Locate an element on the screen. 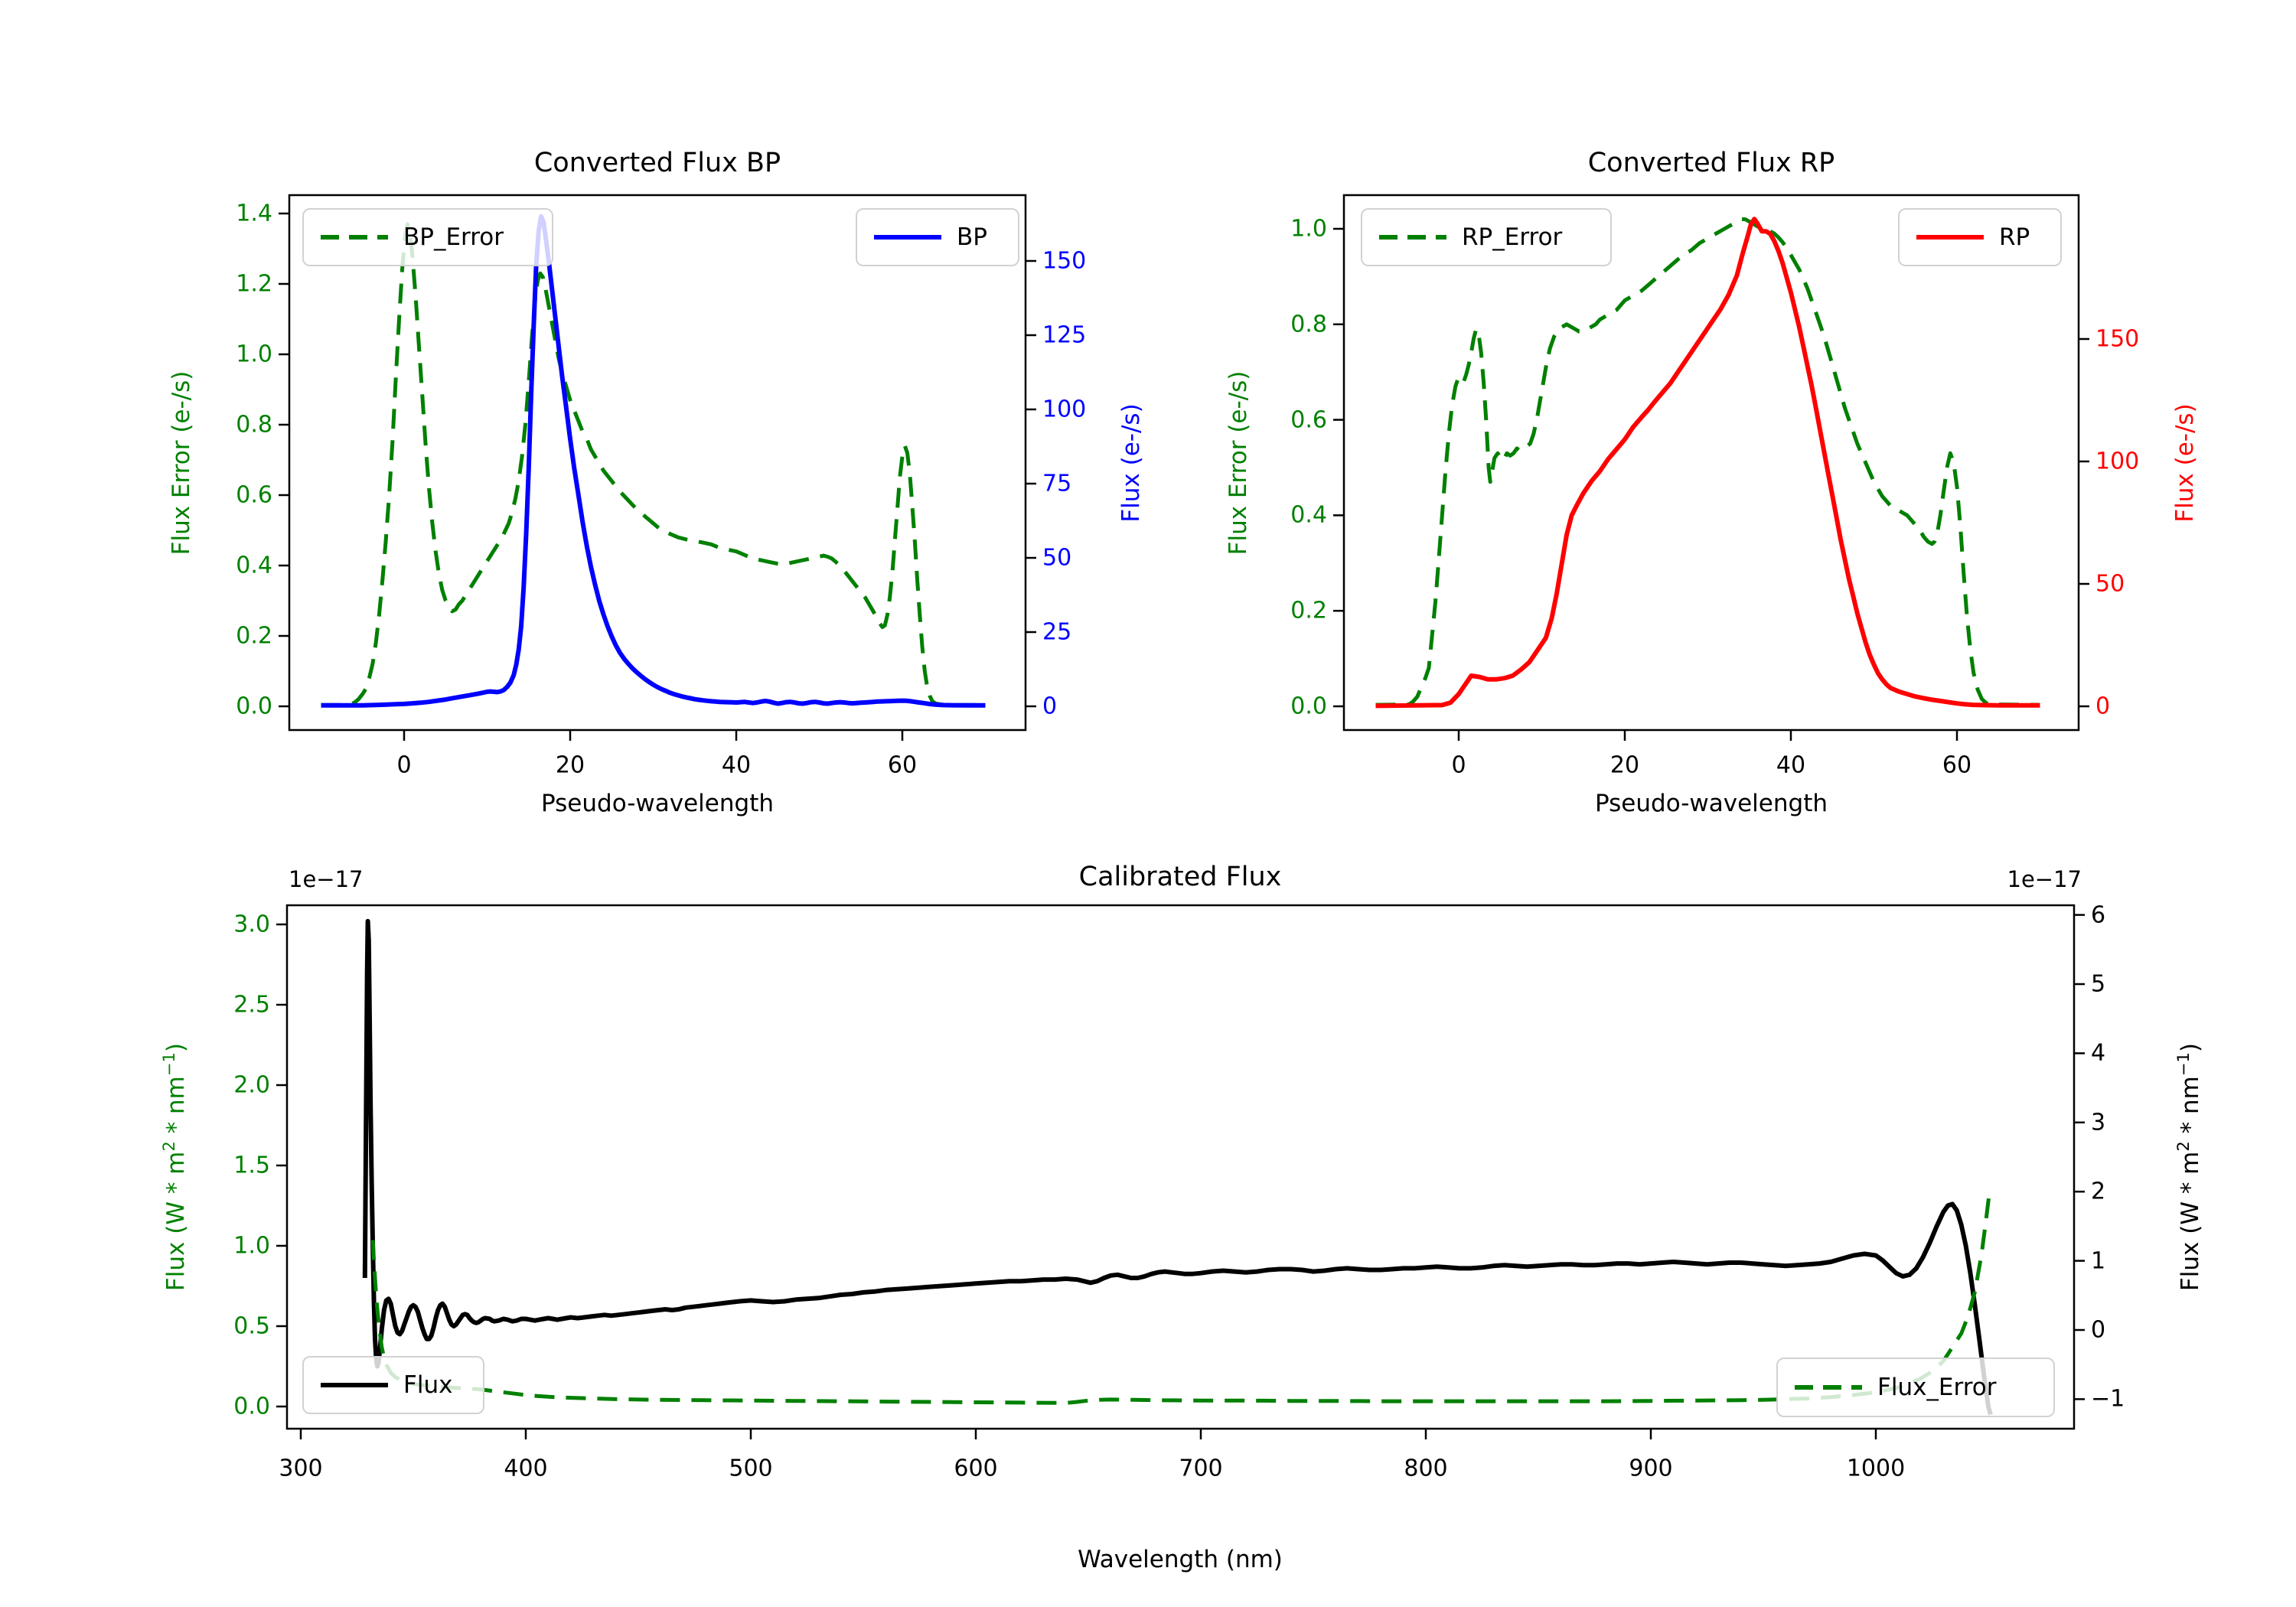 The width and height of the screenshot is (2296, 1607). cal-ytick-right-label: 3 is located at coordinates (2098, 1123).